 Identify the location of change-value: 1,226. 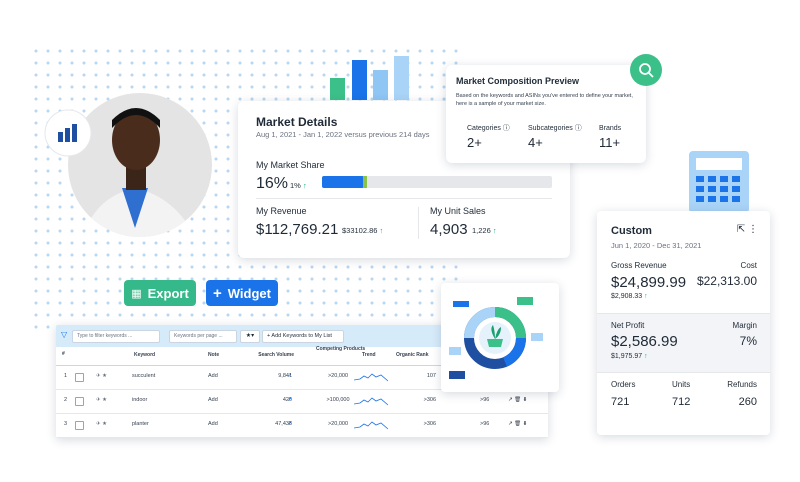
(481, 230).